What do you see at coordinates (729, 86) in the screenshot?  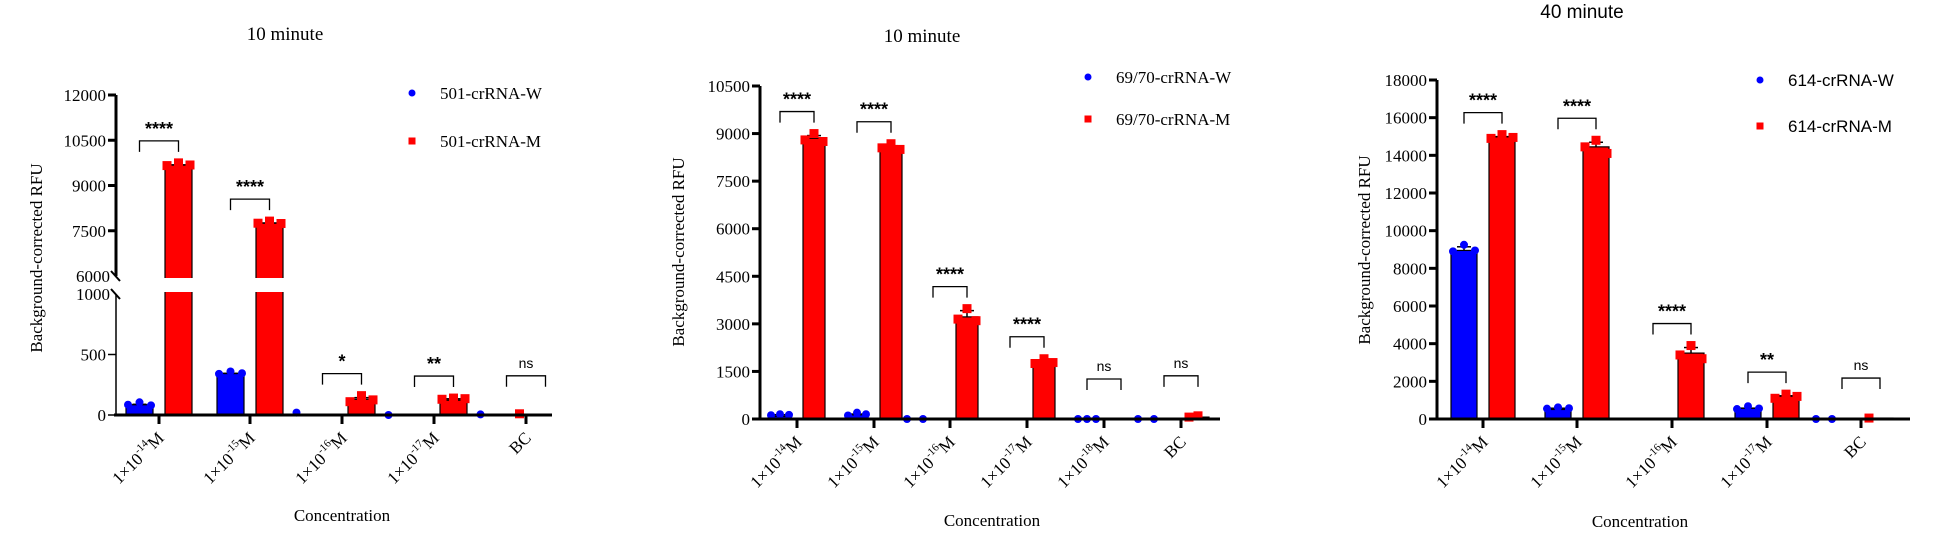 I see `y-tick-label: 10500` at bounding box center [729, 86].